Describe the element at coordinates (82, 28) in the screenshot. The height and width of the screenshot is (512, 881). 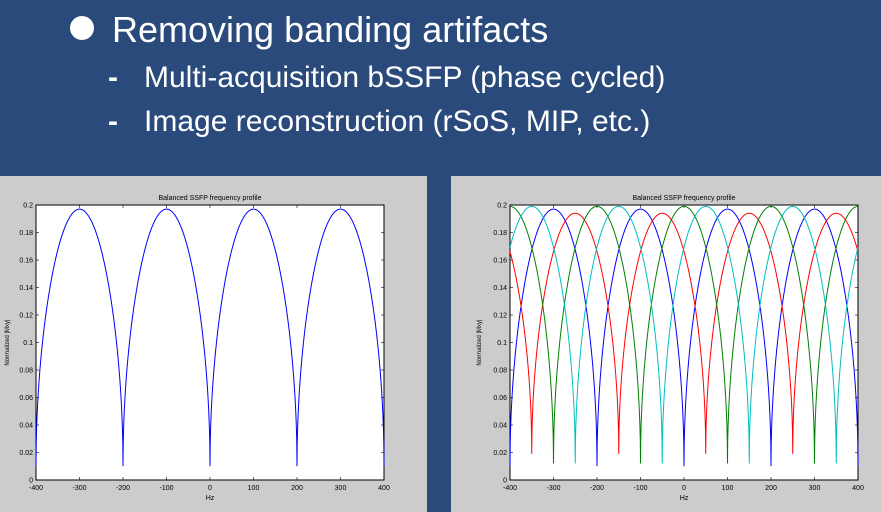
I see `bullet-dot-icon` at that location.